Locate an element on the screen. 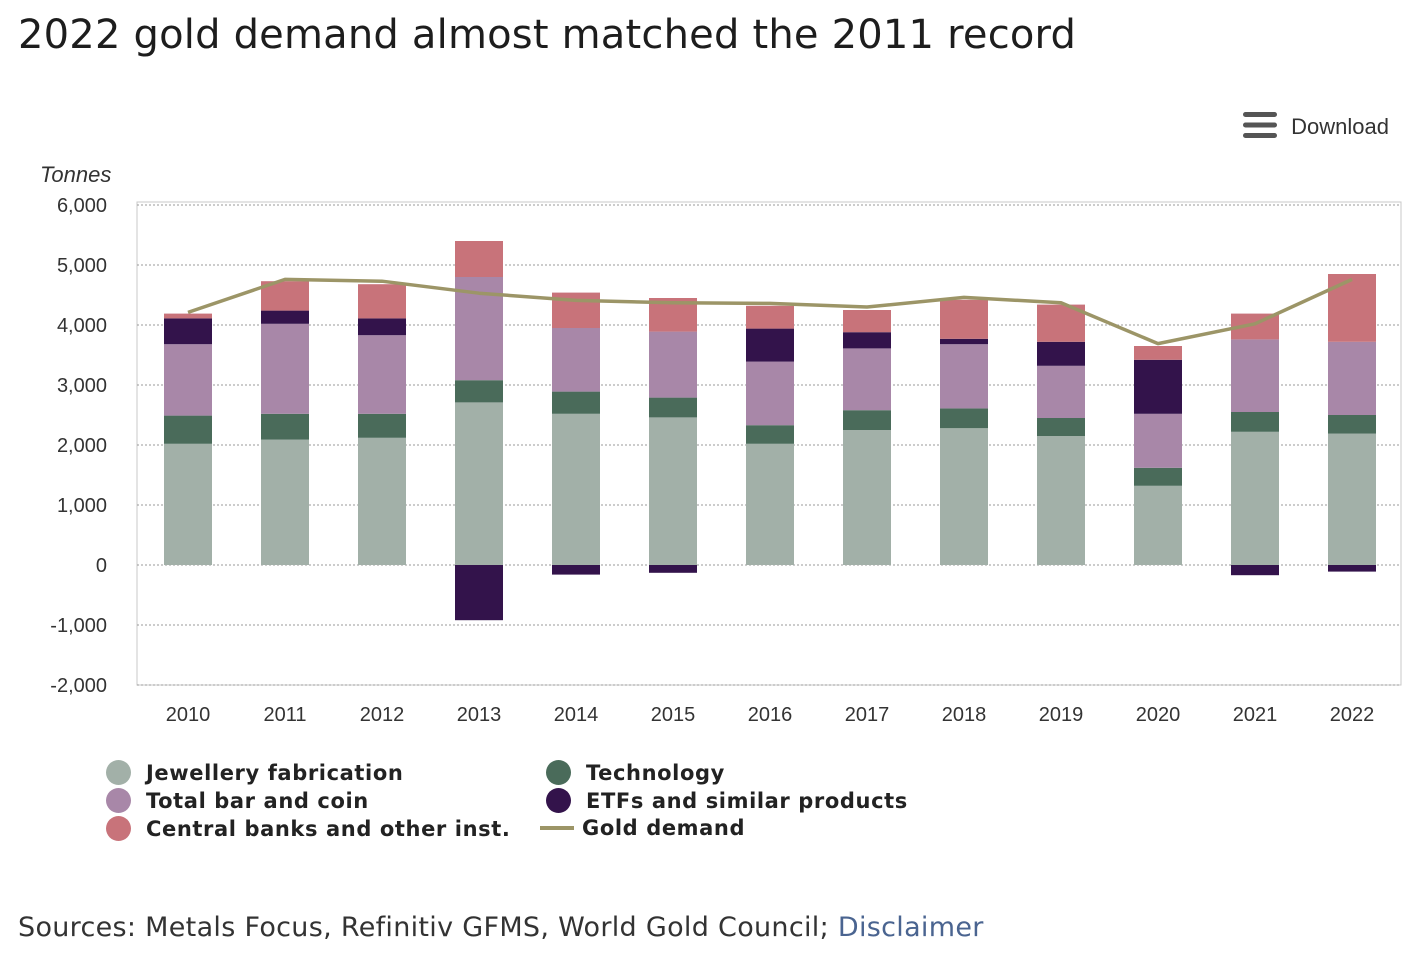 The height and width of the screenshot is (966, 1419). gold-demand-line-group is located at coordinates (770, 311).